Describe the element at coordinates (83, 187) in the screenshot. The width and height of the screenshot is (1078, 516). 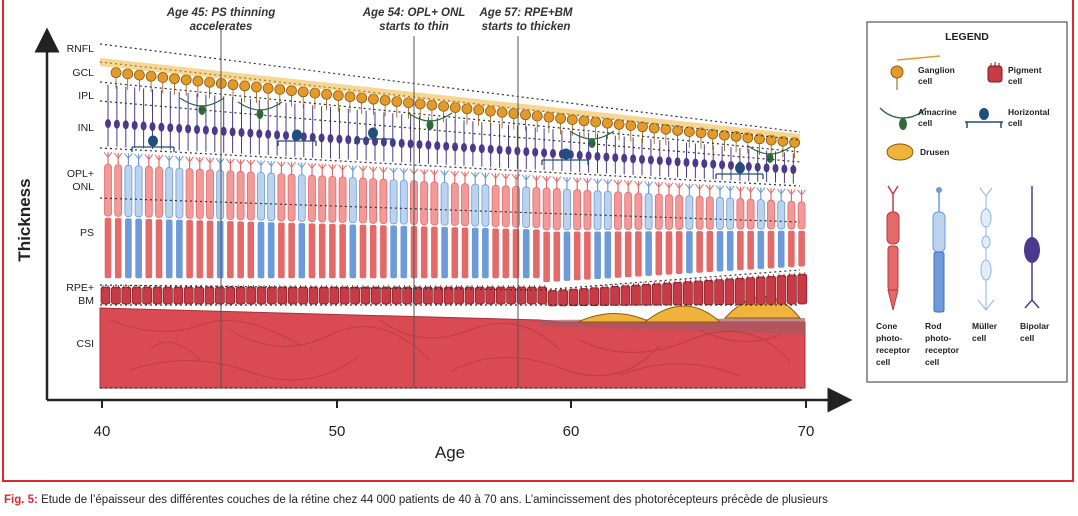
I see `layer-label-opl-onl-2: ONL` at that location.